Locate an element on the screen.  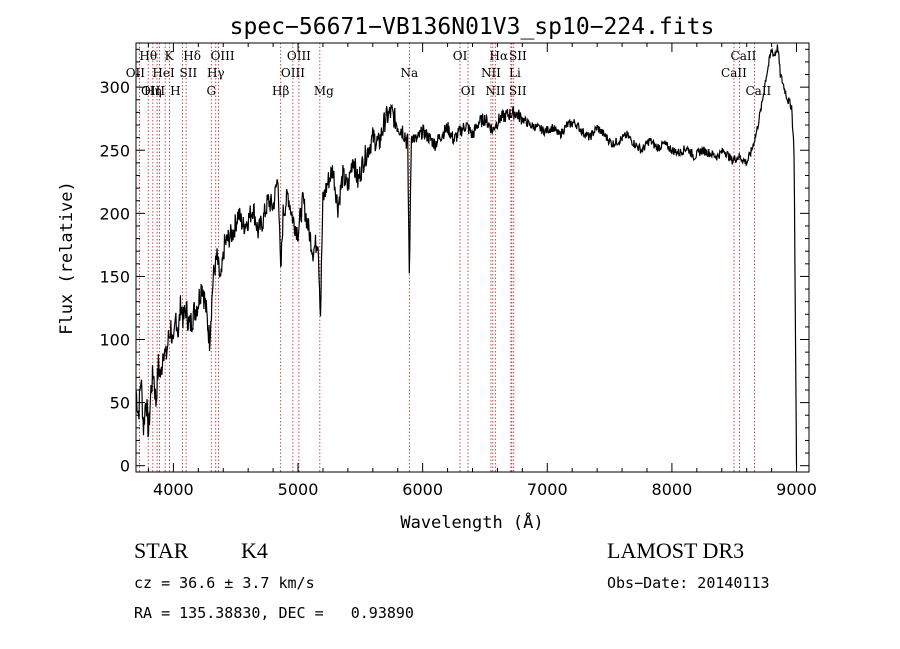
x-tick-label: 8000 is located at coordinates (672, 489).